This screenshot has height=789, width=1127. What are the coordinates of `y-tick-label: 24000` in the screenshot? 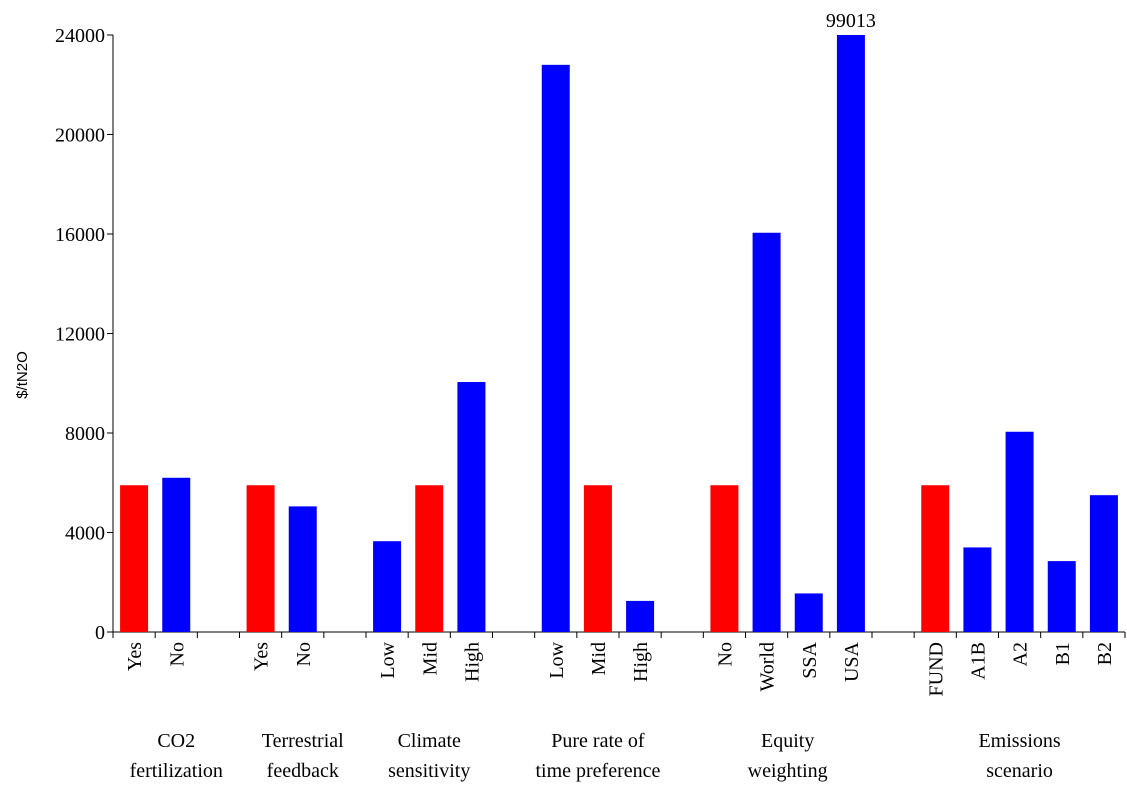 It's located at (80, 36).